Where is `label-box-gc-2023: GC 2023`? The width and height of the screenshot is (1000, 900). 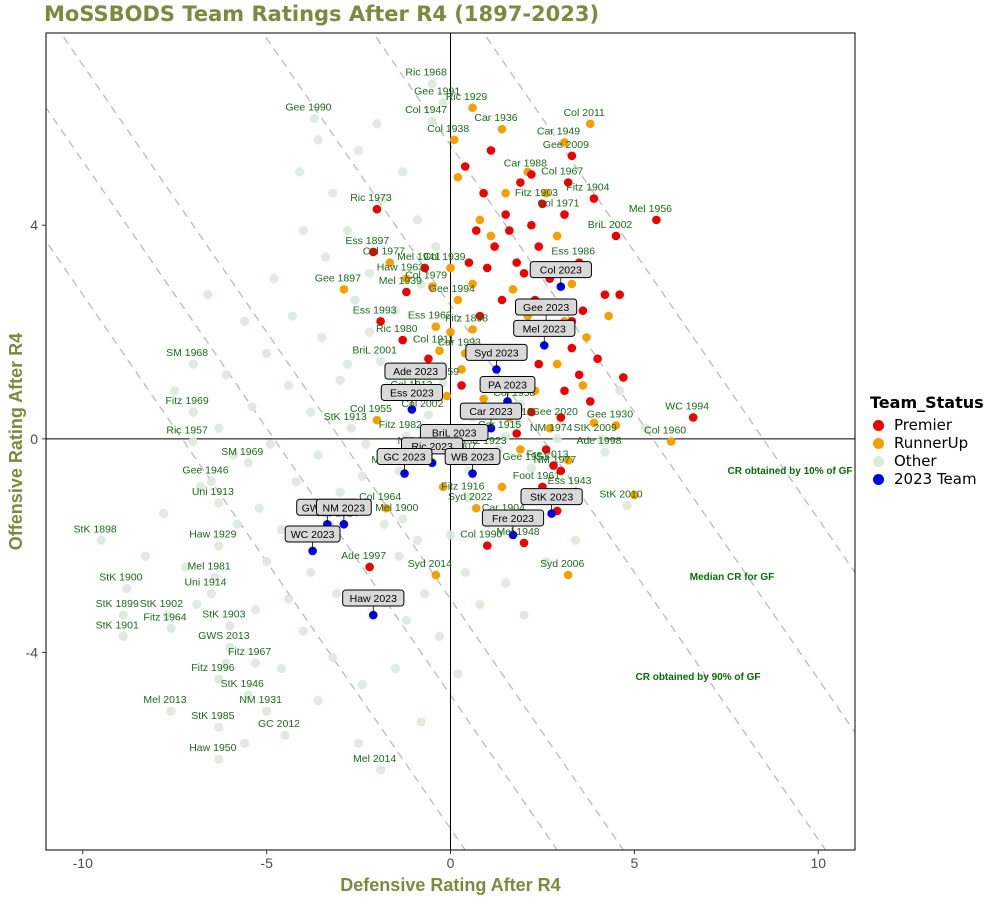
label-box-gc-2023: GC 2023 is located at coordinates (404, 461).